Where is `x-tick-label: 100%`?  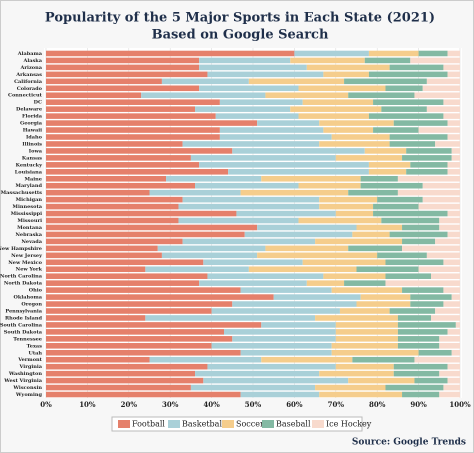 x-tick-label: 100% is located at coordinates (460, 404).